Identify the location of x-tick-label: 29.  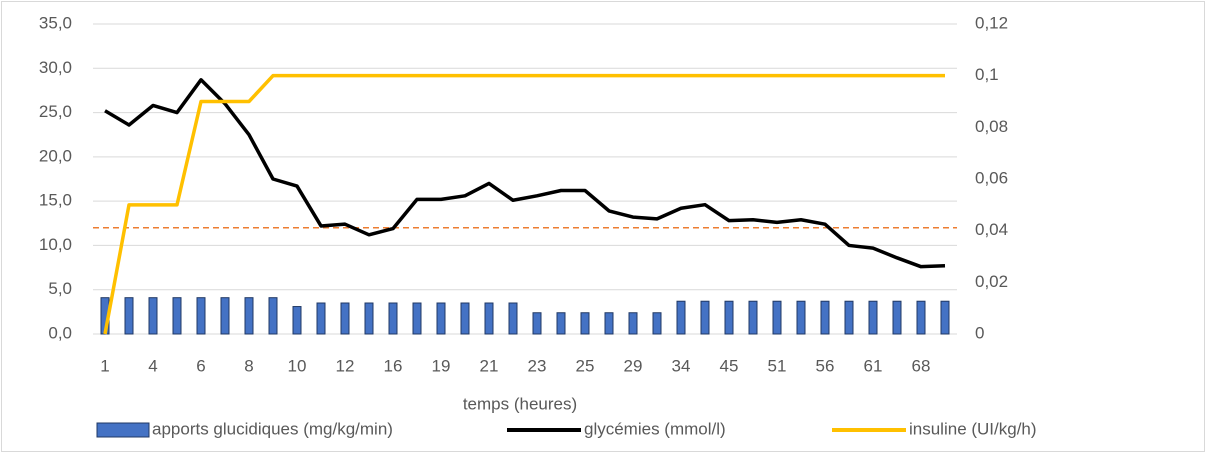
(633, 365).